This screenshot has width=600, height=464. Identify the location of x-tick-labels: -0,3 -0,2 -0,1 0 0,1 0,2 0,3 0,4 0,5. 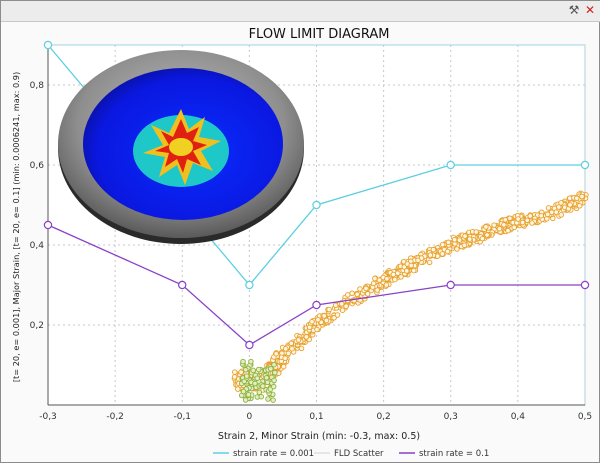
(315, 417).